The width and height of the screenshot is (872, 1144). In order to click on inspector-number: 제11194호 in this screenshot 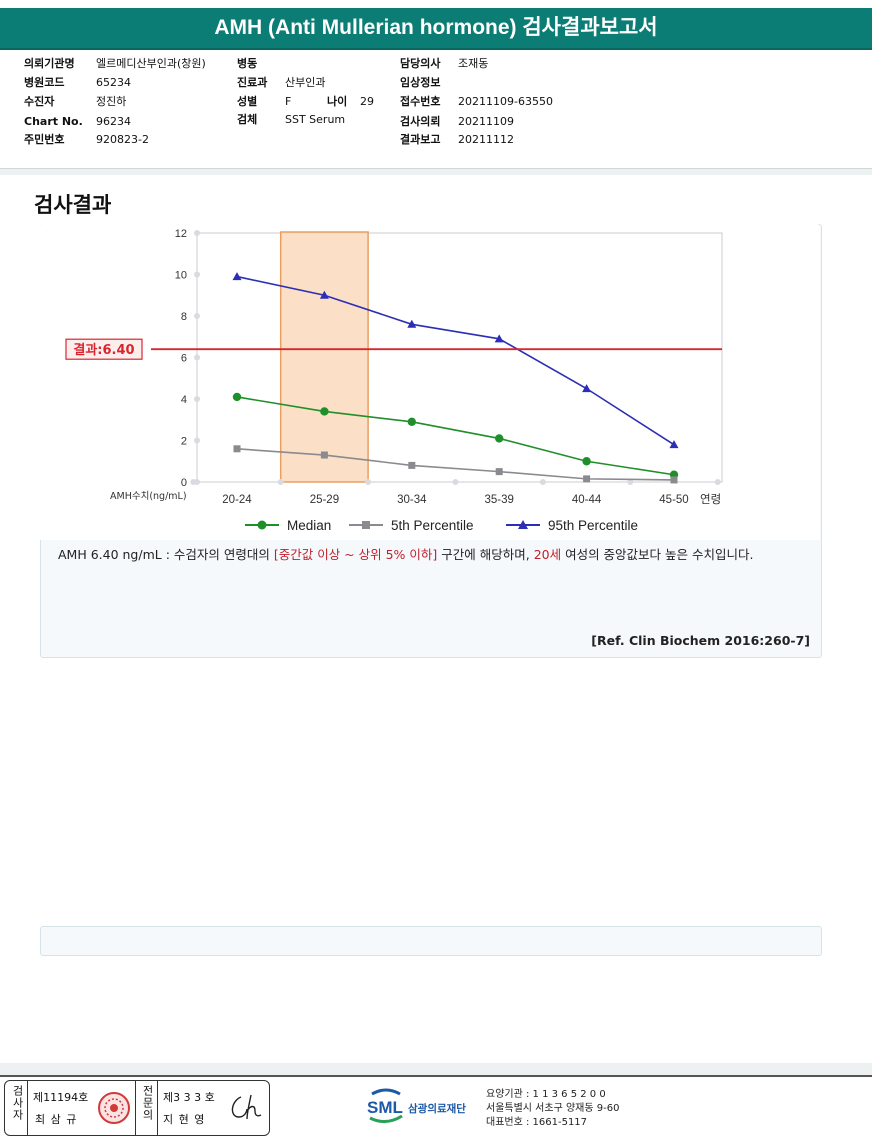, I will do `click(61, 1097)`.